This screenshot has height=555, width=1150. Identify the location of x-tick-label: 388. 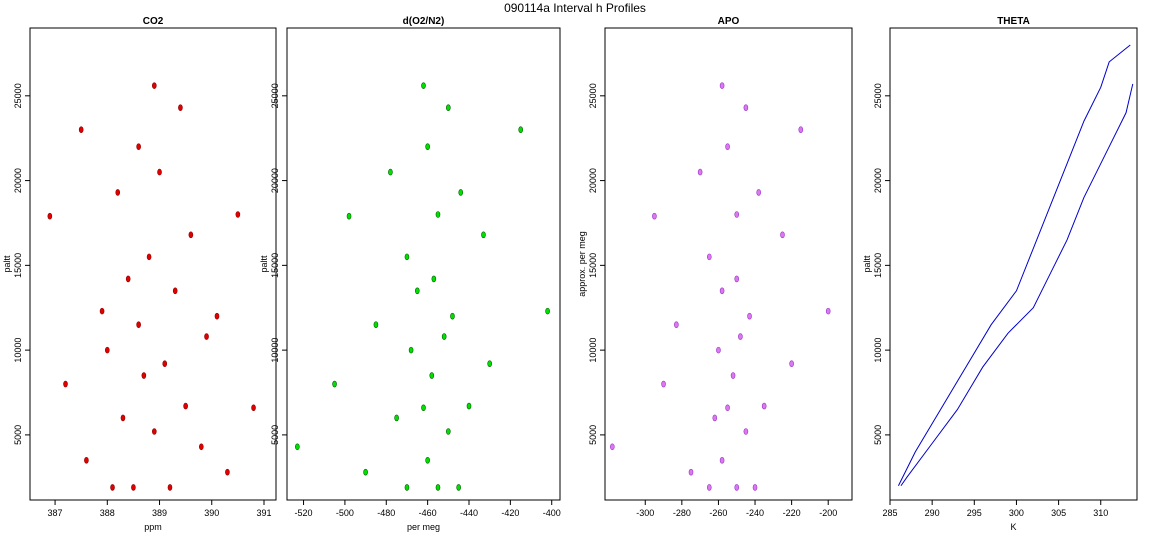
(107, 513).